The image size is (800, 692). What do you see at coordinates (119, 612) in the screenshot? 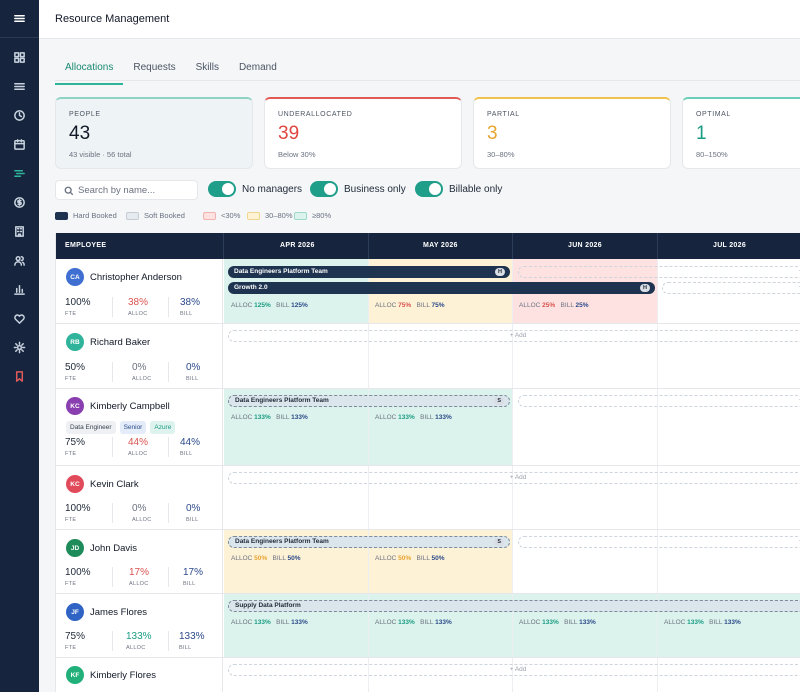
I see `employee-name: James Flores` at bounding box center [119, 612].